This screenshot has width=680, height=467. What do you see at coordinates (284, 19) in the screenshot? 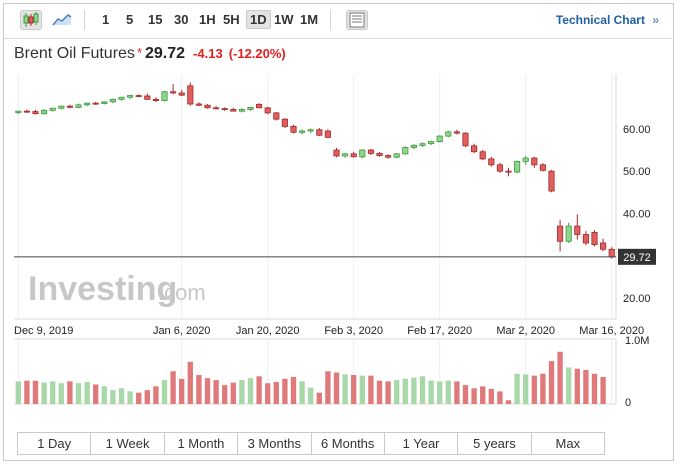
I see `interval-1w: 1W` at bounding box center [284, 19].